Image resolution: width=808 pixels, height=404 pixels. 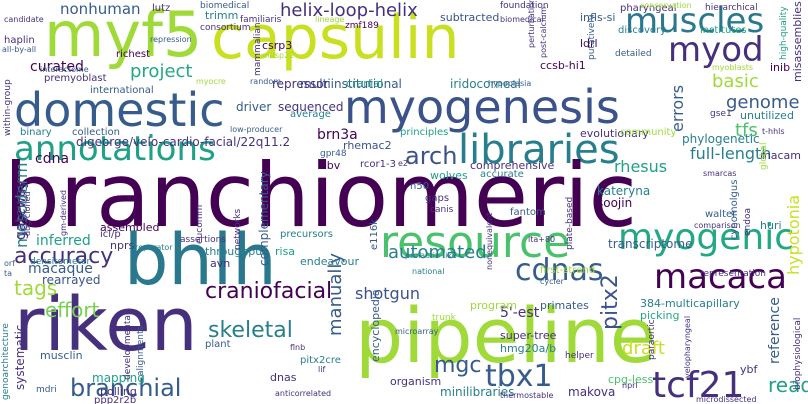 What do you see at coordinates (522, 19) in the screenshot?
I see `word-biomedical-2: biomedical` at bounding box center [522, 19].